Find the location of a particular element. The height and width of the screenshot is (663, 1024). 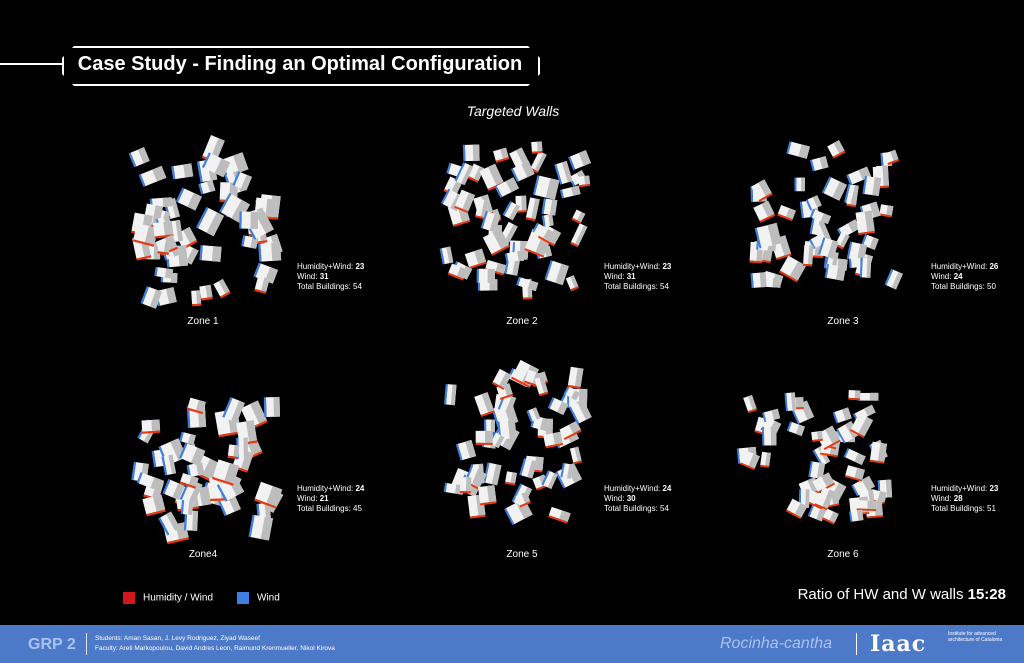

zone-6-map is located at coordinates (814, 457).